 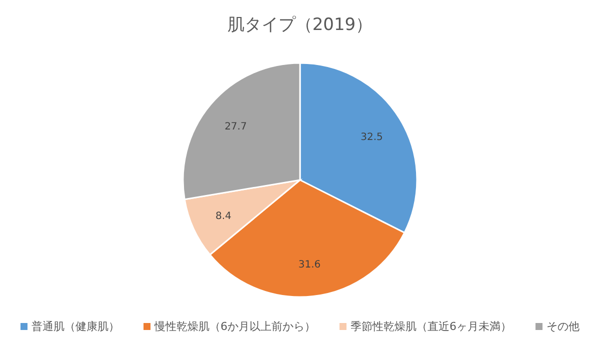 What do you see at coordinates (309, 265) in the screenshot?
I see `data-label: 31.6` at bounding box center [309, 265].